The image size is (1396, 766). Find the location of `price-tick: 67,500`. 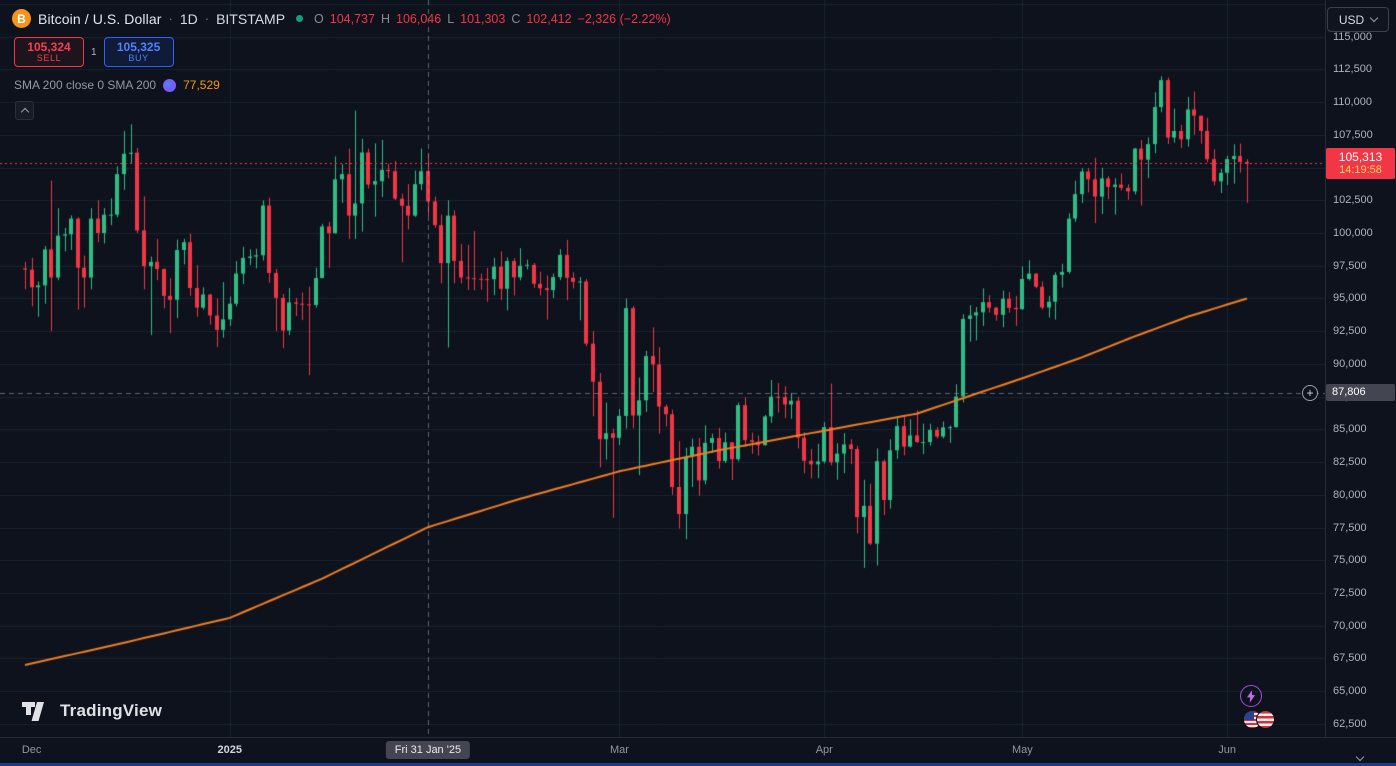

price-tick: 67,500 is located at coordinates (1350, 658).